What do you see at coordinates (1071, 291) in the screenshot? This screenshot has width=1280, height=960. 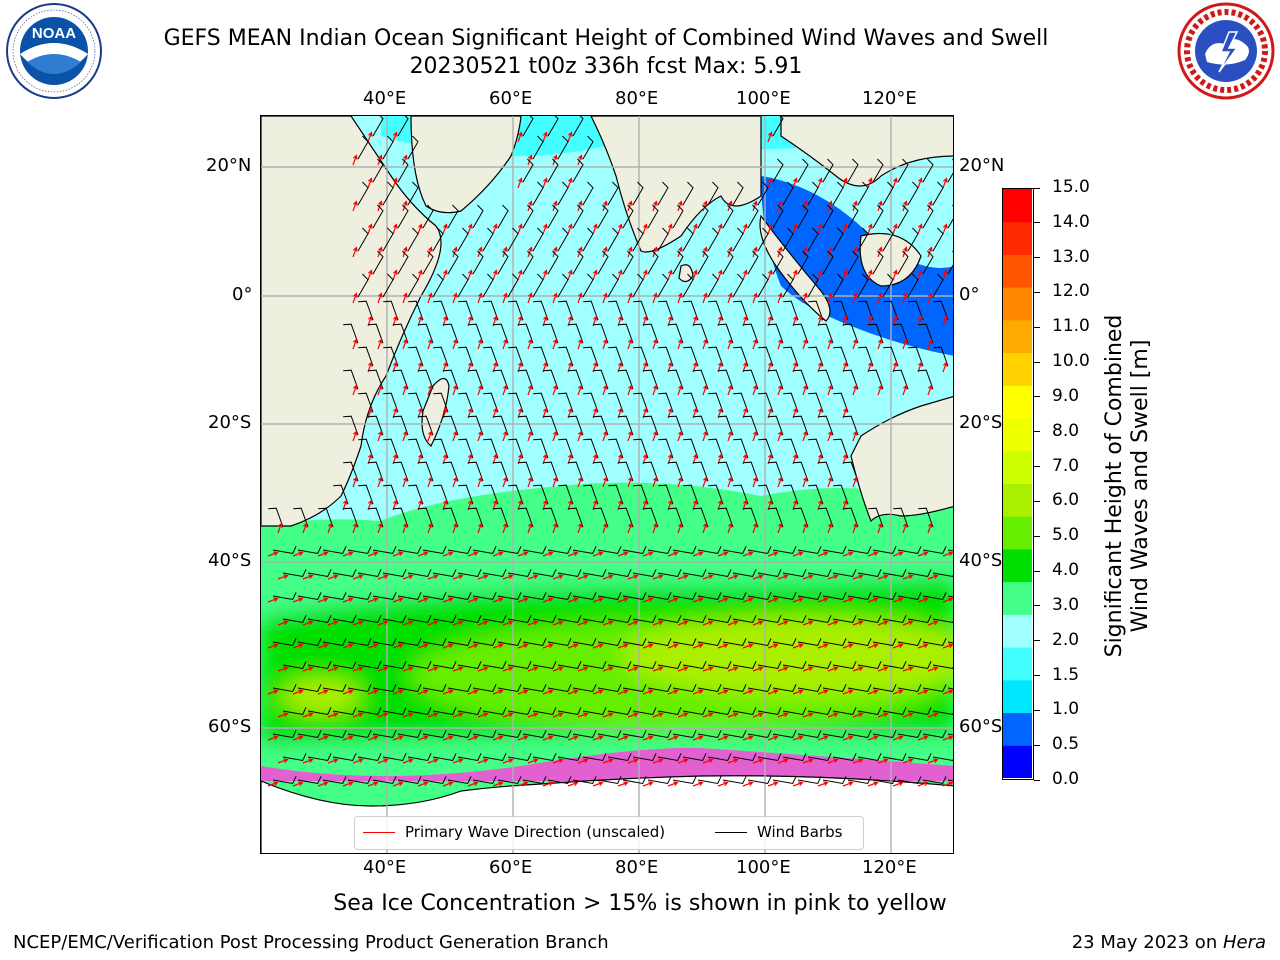 I see `colorbar-tick-label: 12.0` at bounding box center [1071, 291].